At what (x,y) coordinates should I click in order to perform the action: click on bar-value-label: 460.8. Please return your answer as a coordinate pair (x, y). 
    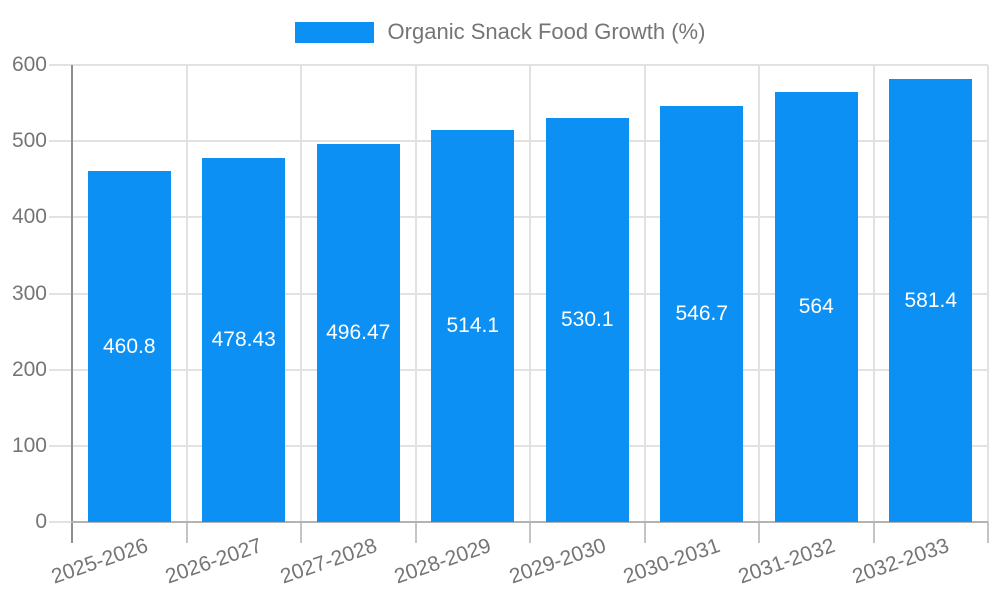
    Looking at the image, I should click on (129, 346).